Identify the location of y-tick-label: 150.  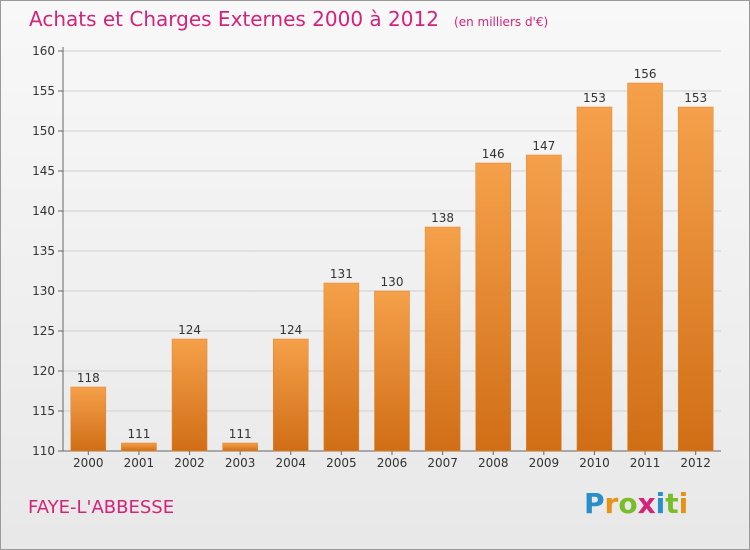
(43, 131).